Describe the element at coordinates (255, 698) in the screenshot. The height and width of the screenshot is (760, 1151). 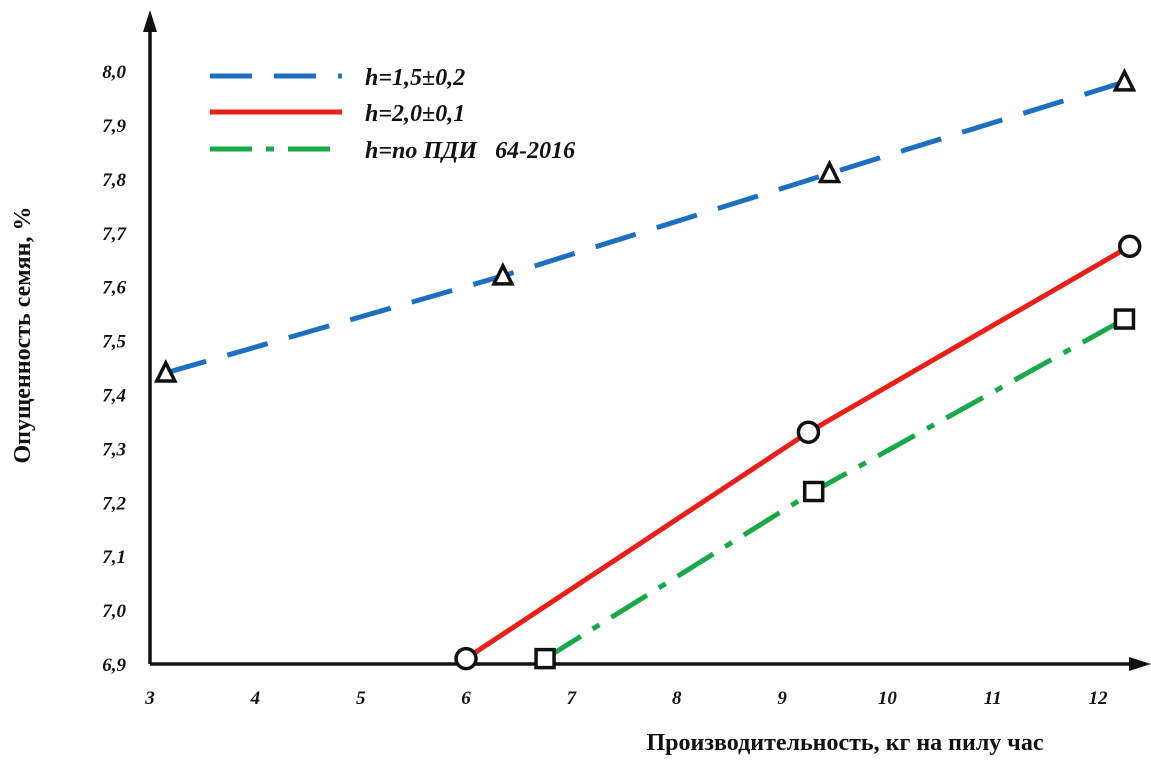
I see `x-tick-label: 4` at that location.